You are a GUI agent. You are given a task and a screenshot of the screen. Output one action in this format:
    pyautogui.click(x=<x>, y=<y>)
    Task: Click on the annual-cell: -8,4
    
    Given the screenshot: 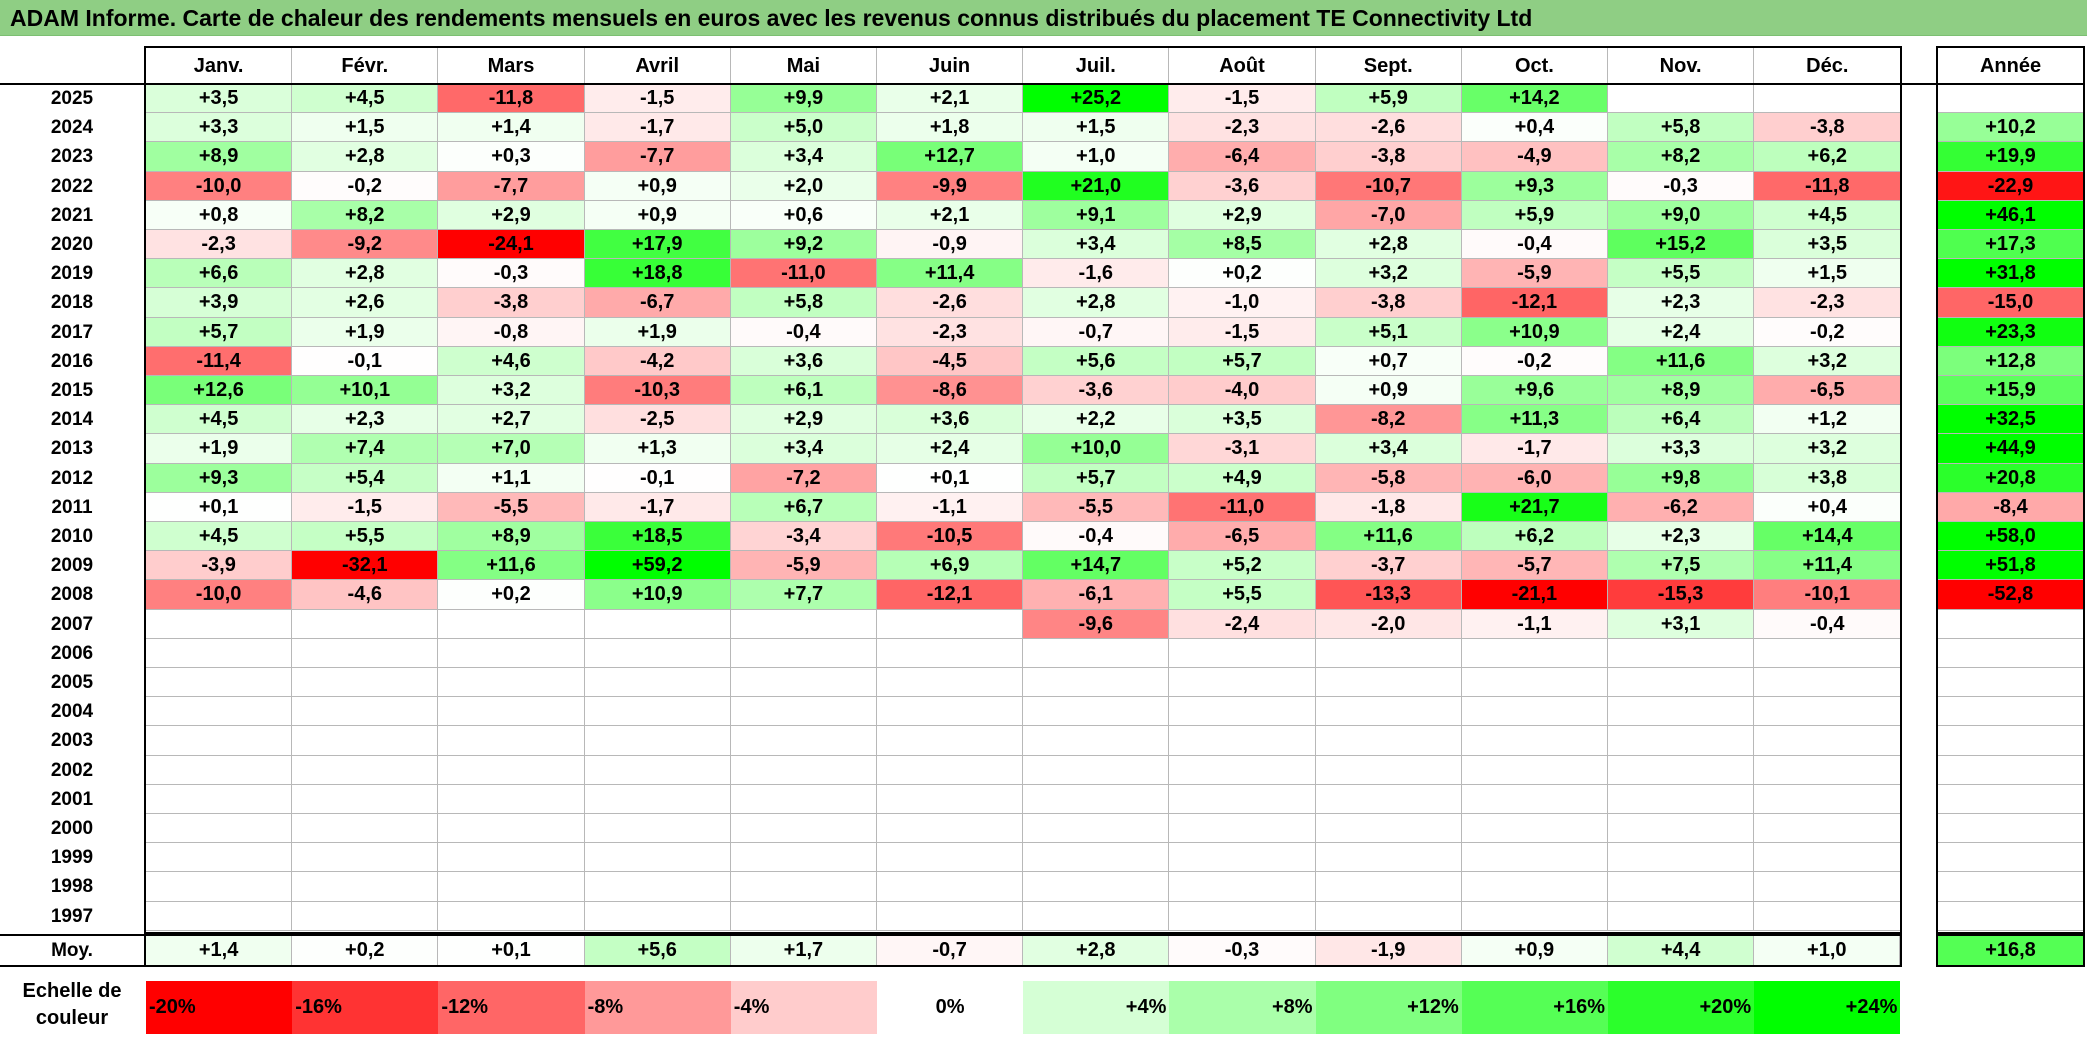 What is the action you would take?
    pyautogui.click(x=2010, y=507)
    